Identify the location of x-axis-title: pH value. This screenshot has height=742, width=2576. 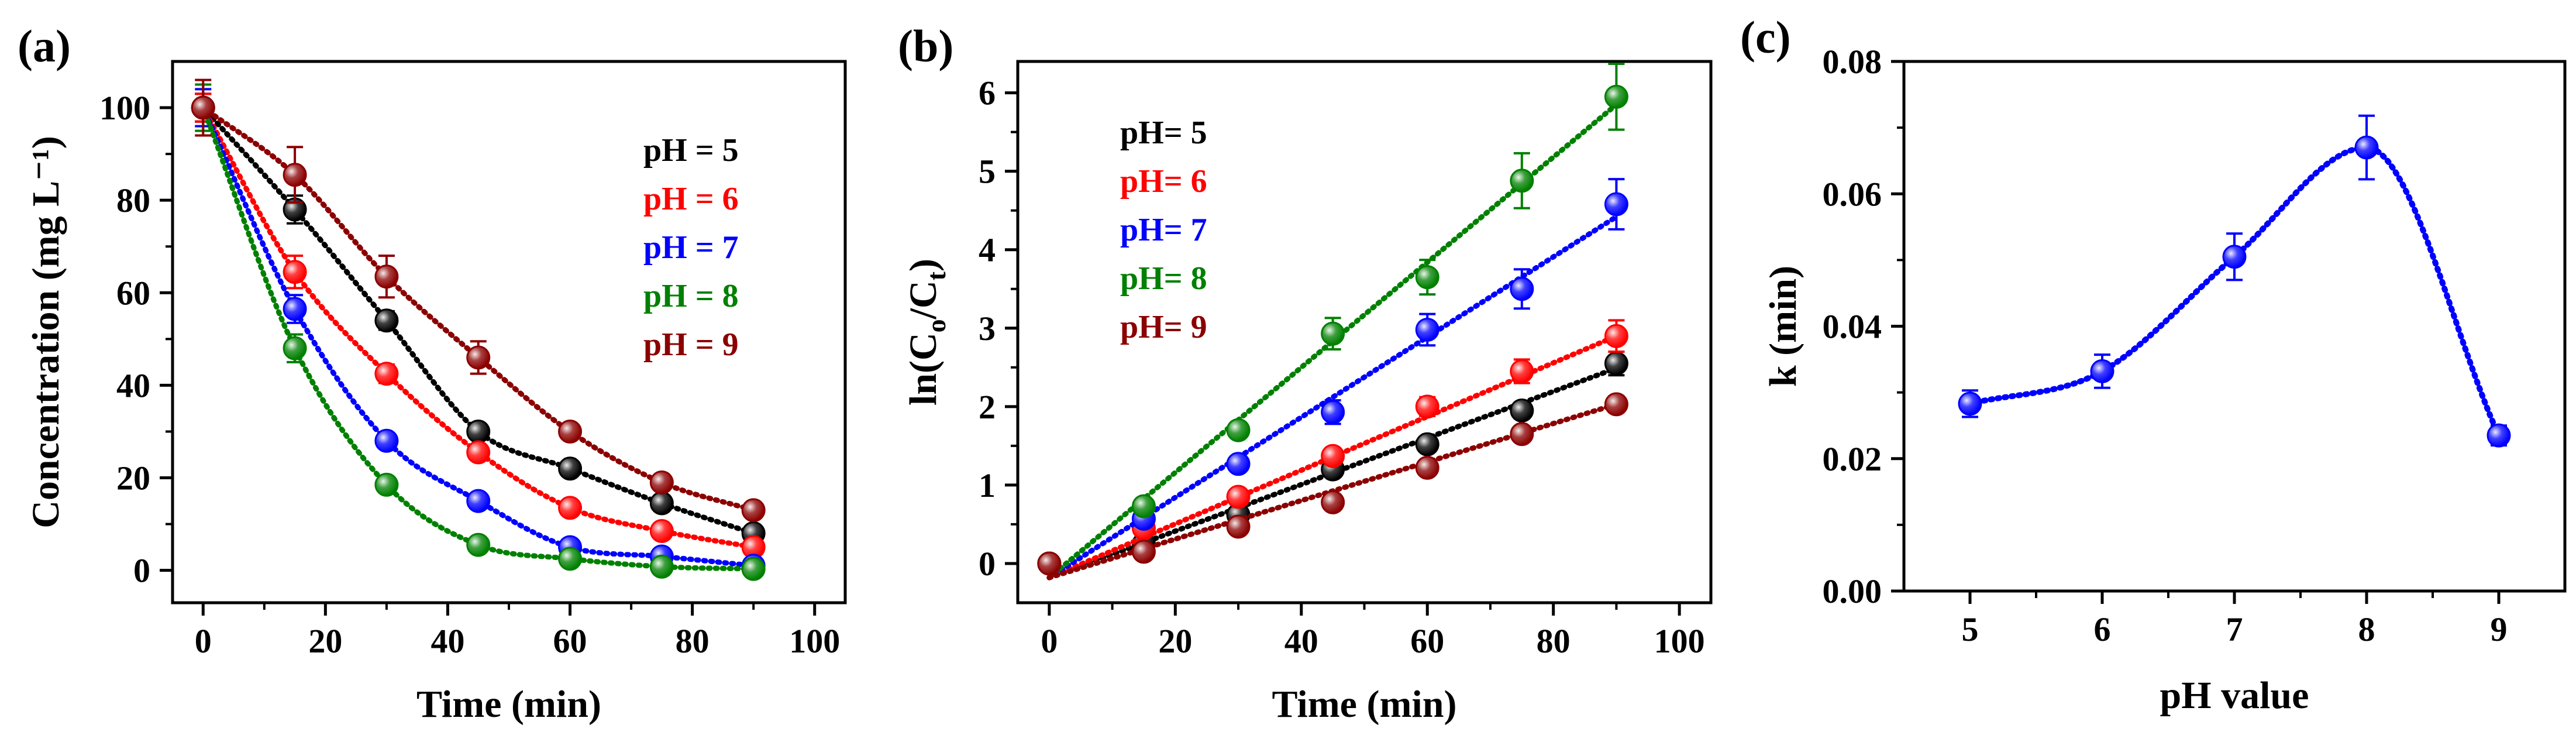
(2234, 695).